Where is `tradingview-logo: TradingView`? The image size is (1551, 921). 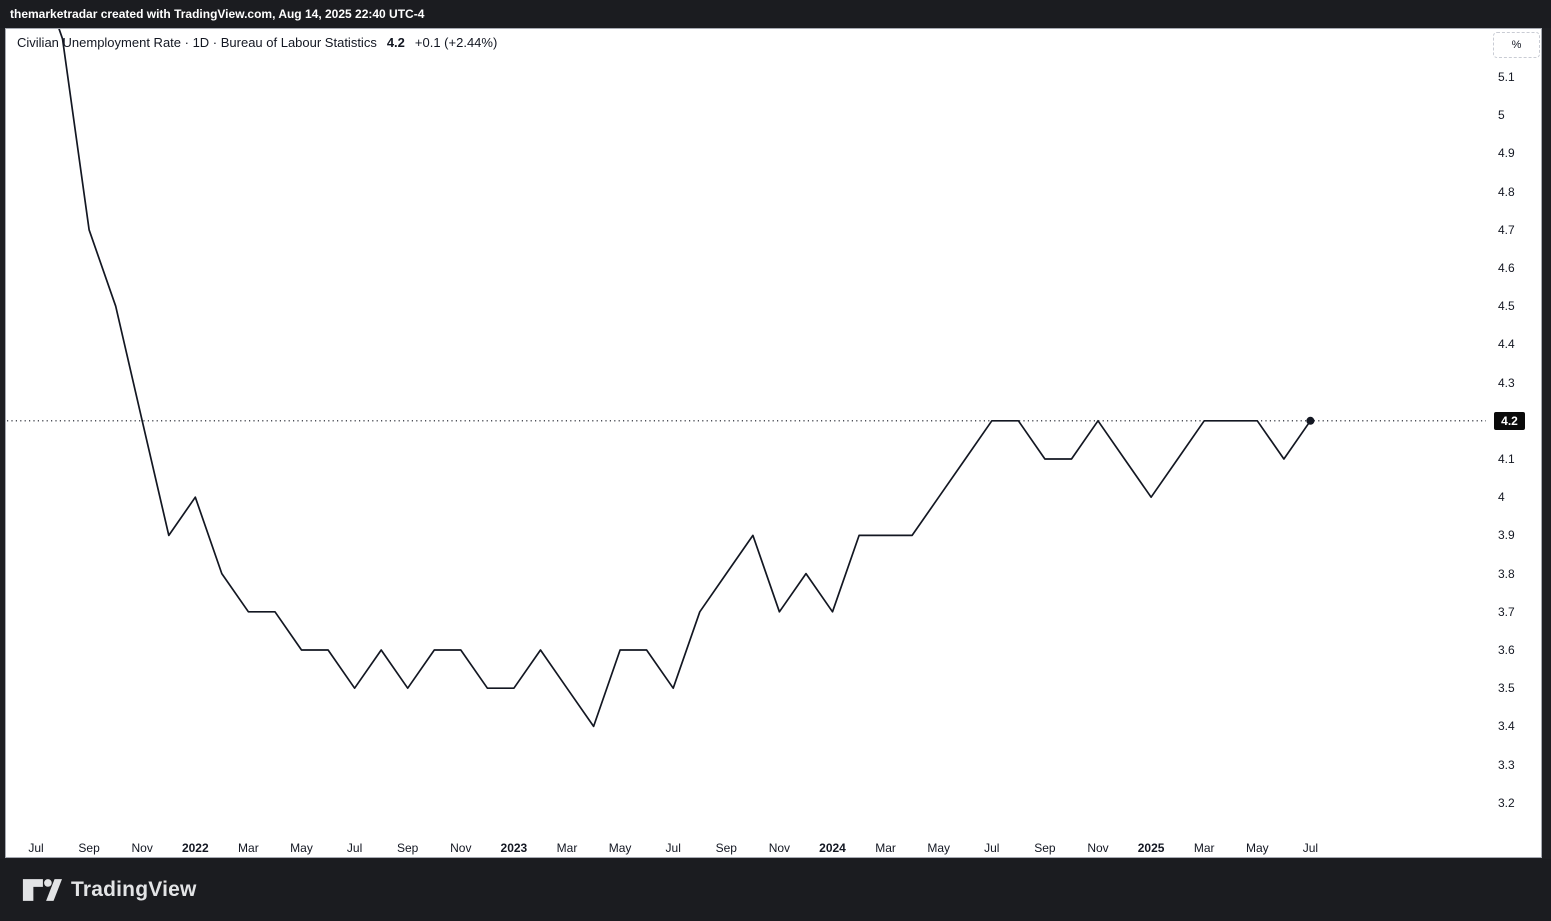 tradingview-logo: TradingView is located at coordinates (109, 890).